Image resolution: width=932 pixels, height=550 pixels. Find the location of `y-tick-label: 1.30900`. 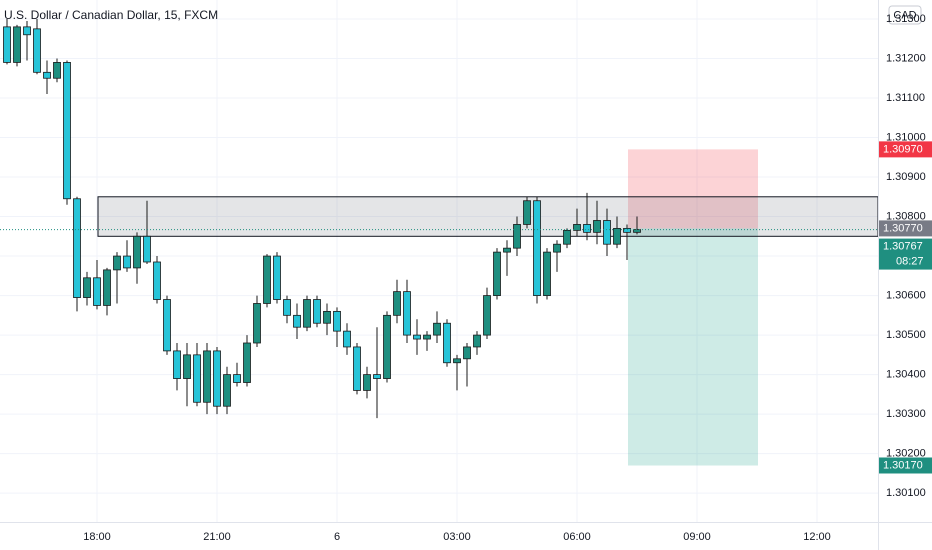

y-tick-label: 1.30900 is located at coordinates (906, 177).